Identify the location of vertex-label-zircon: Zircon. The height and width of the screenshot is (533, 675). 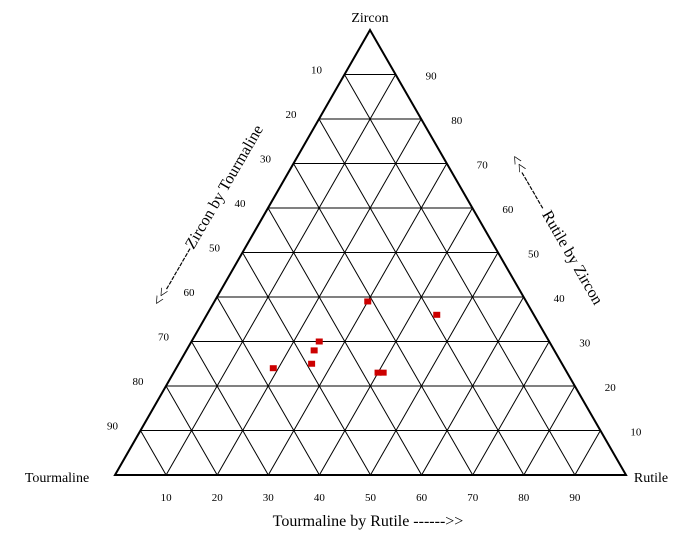
(369, 18).